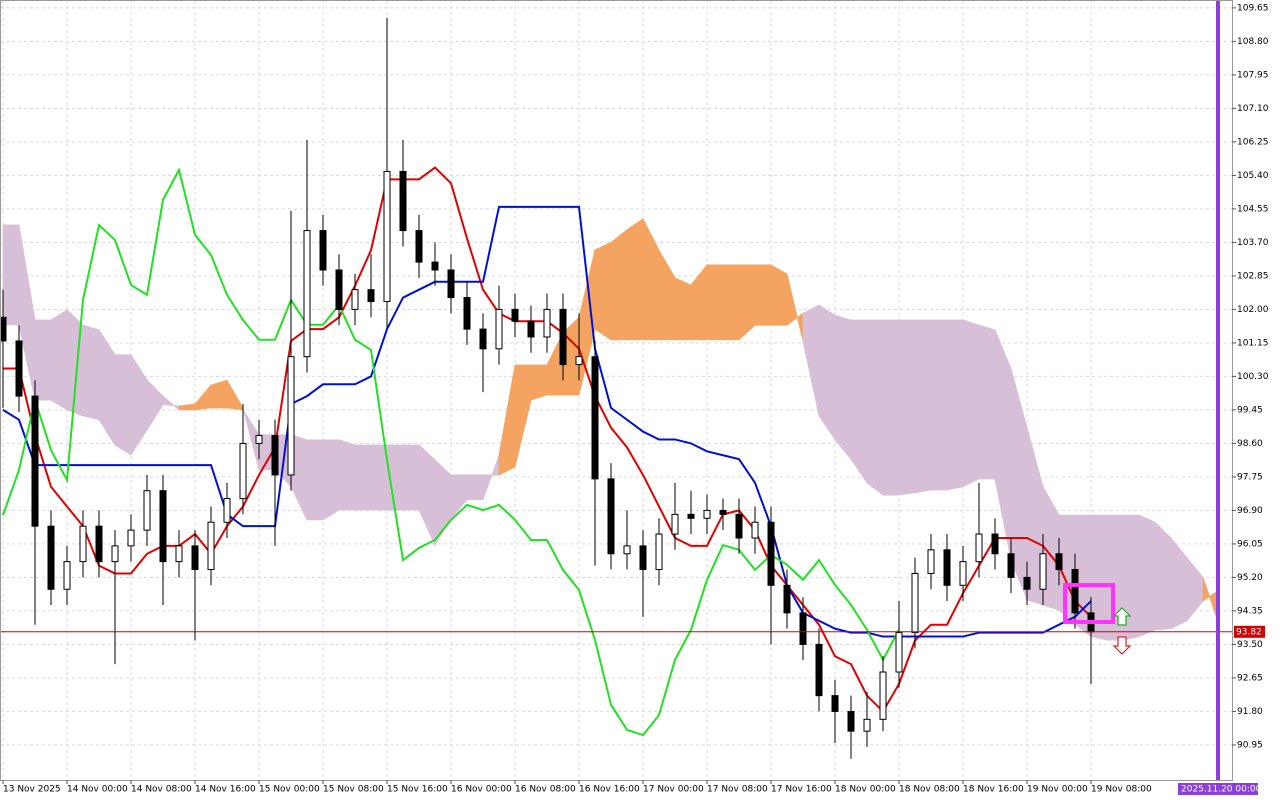 Image resolution: width=1280 pixels, height=800 pixels. I want to click on last-price-box, so click(1249, 631).